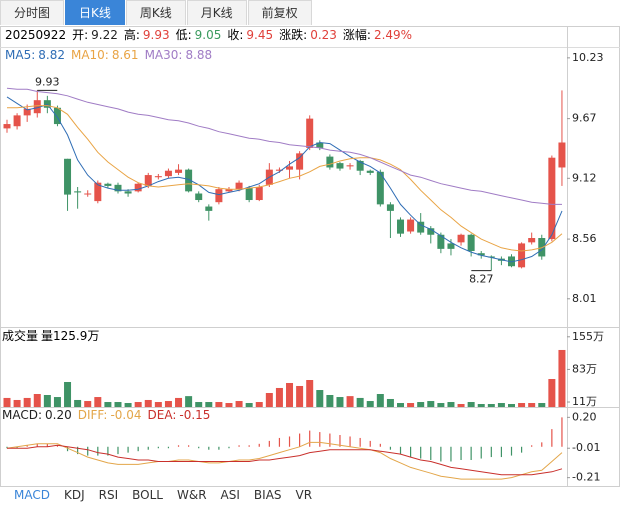  What do you see at coordinates (51, 55) in the screenshot?
I see `legend-value: 8.82` at bounding box center [51, 55].